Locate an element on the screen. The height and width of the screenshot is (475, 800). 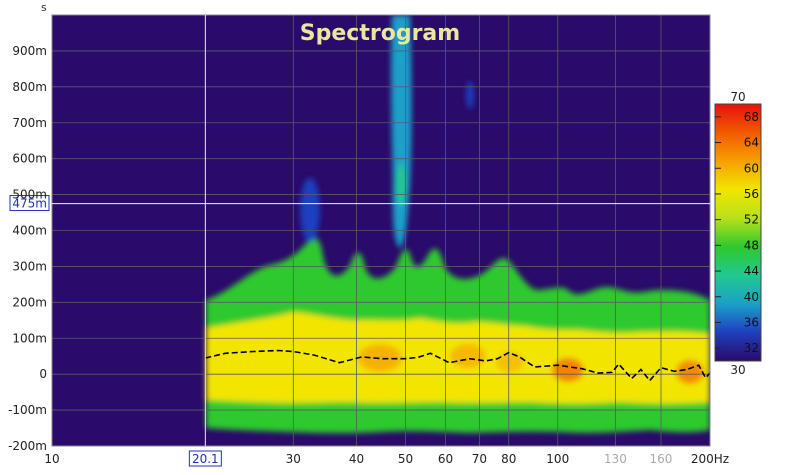
x-tick-label: 50 is located at coordinates (405, 459).